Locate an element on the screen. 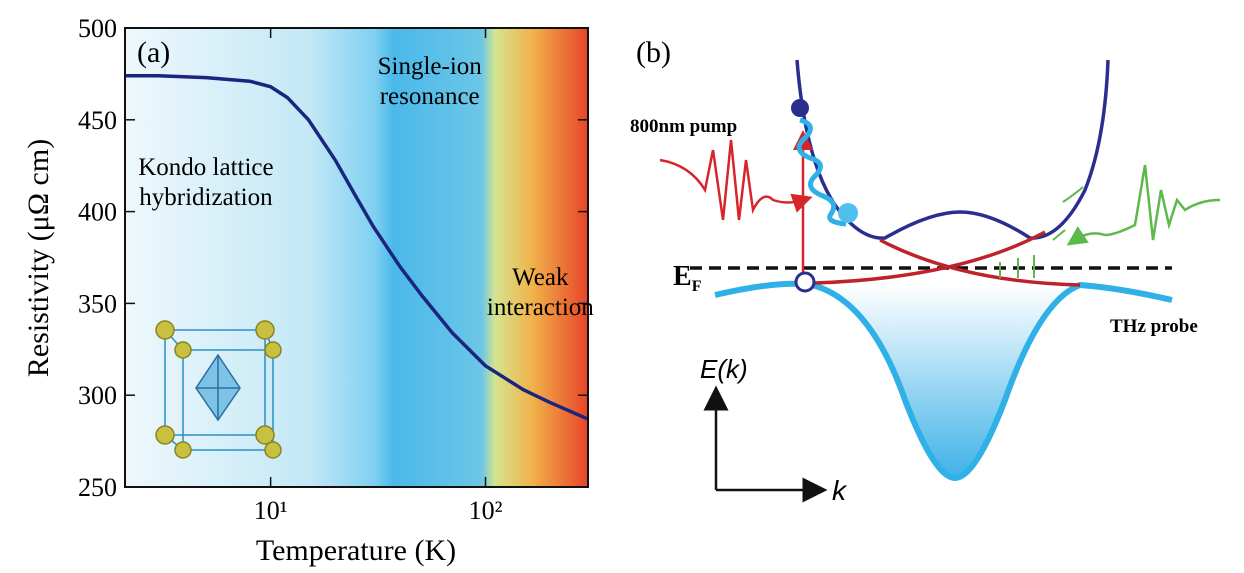 Image resolution: width=1244 pixels, height=573 pixels. fermi-label: EF is located at coordinates (687, 278).